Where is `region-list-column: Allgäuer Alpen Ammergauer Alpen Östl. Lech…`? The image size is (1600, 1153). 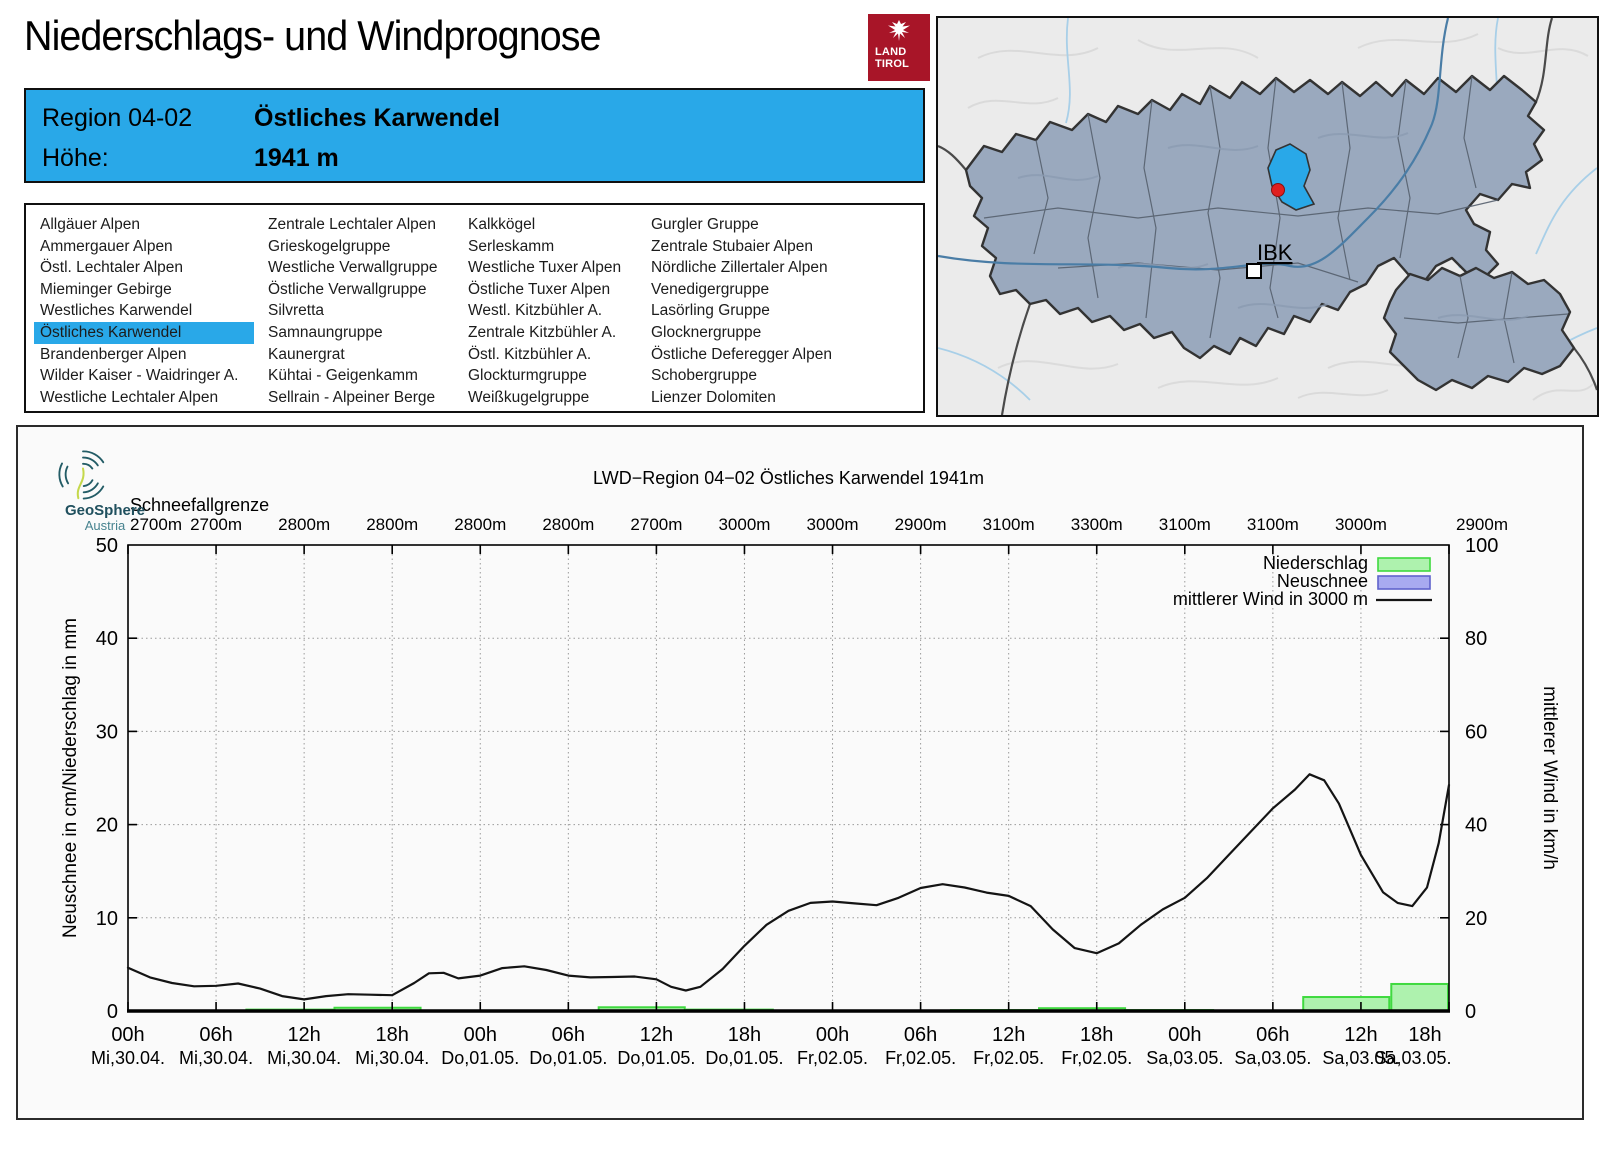 region-list-column: Allgäuer Alpen Ammergauer Alpen Östl. Lech… is located at coordinates (144, 311).